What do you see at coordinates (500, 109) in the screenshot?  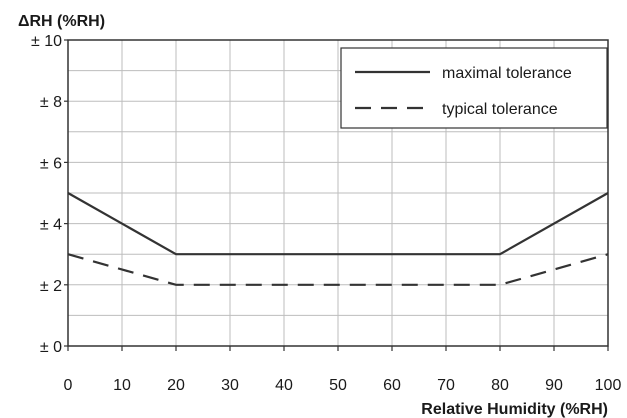 I see `legend-label-typical-tolerance: typical tolerance` at bounding box center [500, 109].